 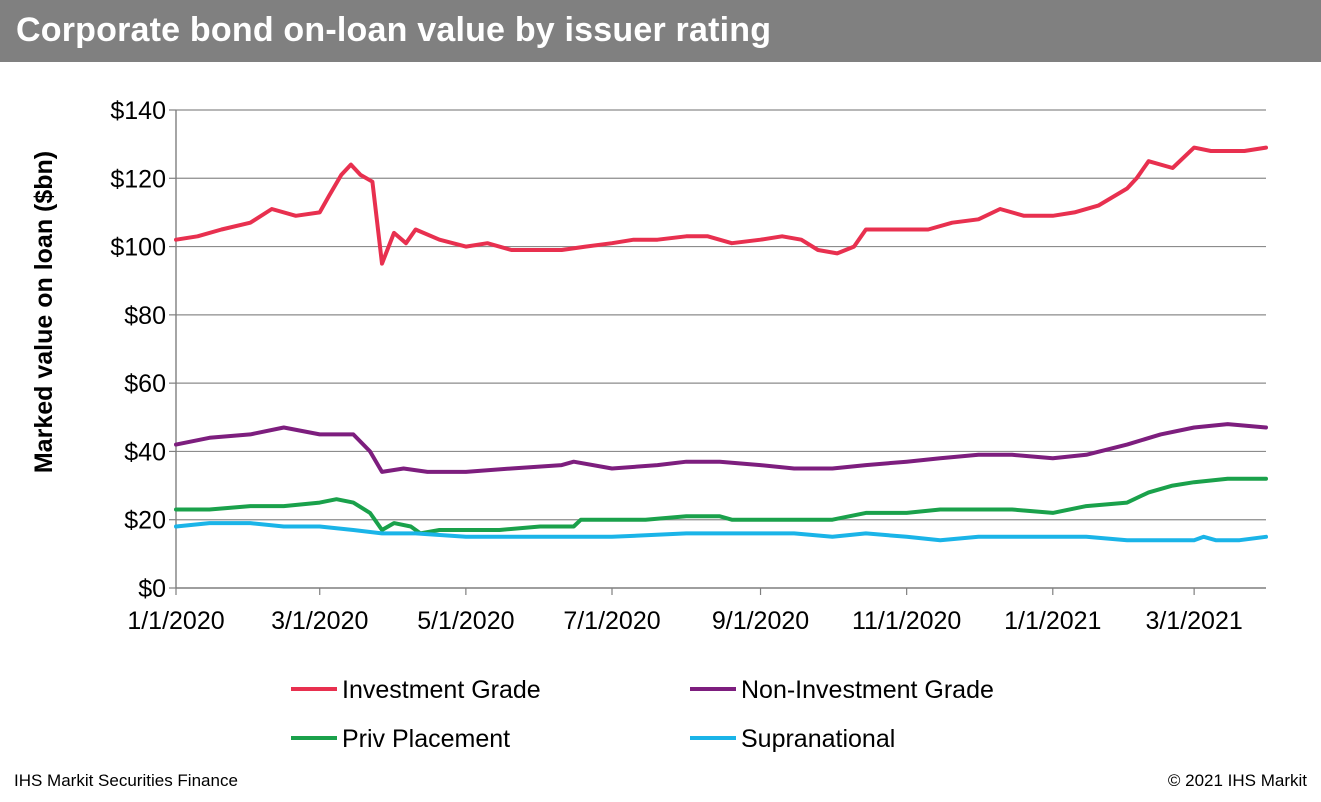 I want to click on x-tick-label: 1/1/2021, so click(x=1052, y=621).